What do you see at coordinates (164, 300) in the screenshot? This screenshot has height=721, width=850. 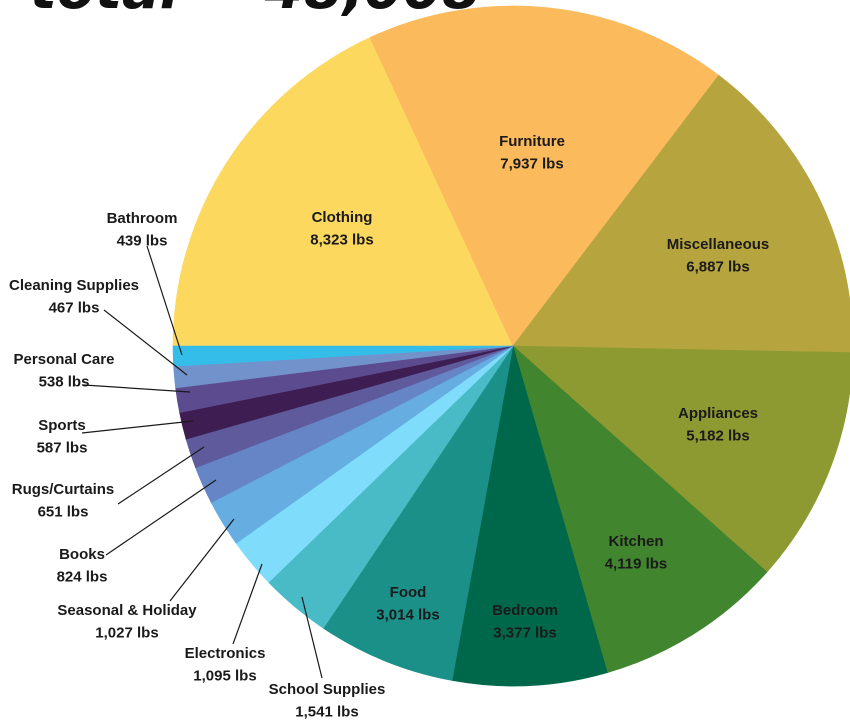 I see `leader-line-bathroom` at bounding box center [164, 300].